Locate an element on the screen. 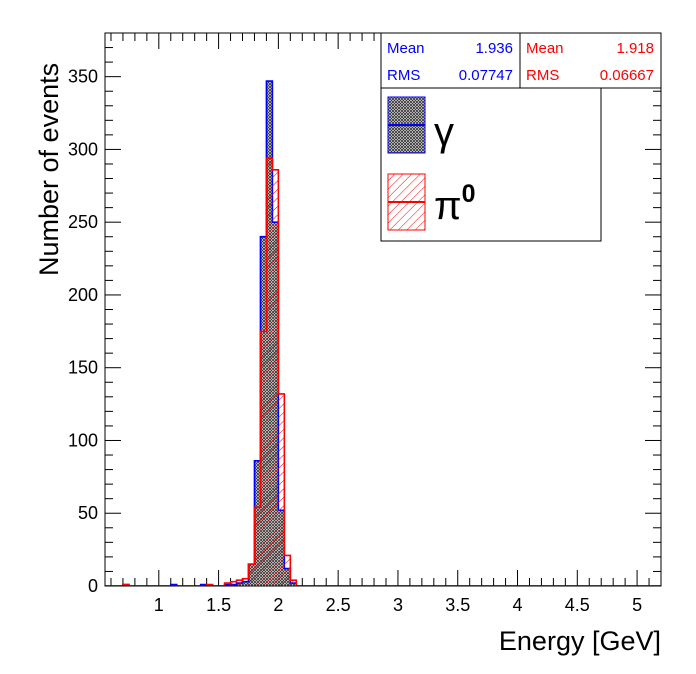 The height and width of the screenshot is (674, 696). x-tick-label: 4 is located at coordinates (518, 605).